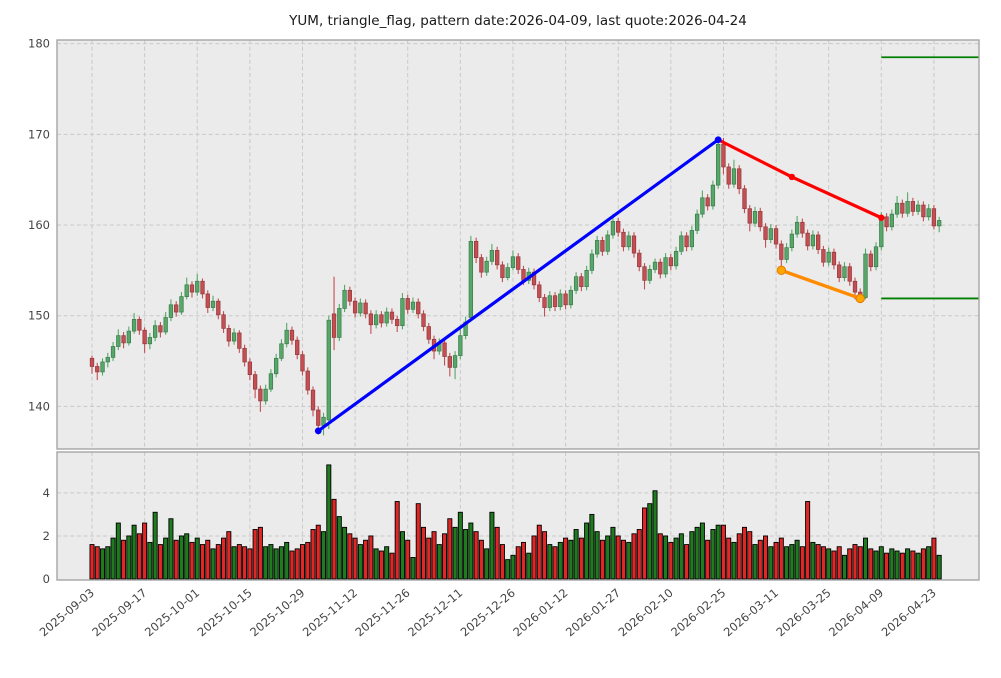  I want to click on date-tick-label: 2026-01-27, so click(593, 613).